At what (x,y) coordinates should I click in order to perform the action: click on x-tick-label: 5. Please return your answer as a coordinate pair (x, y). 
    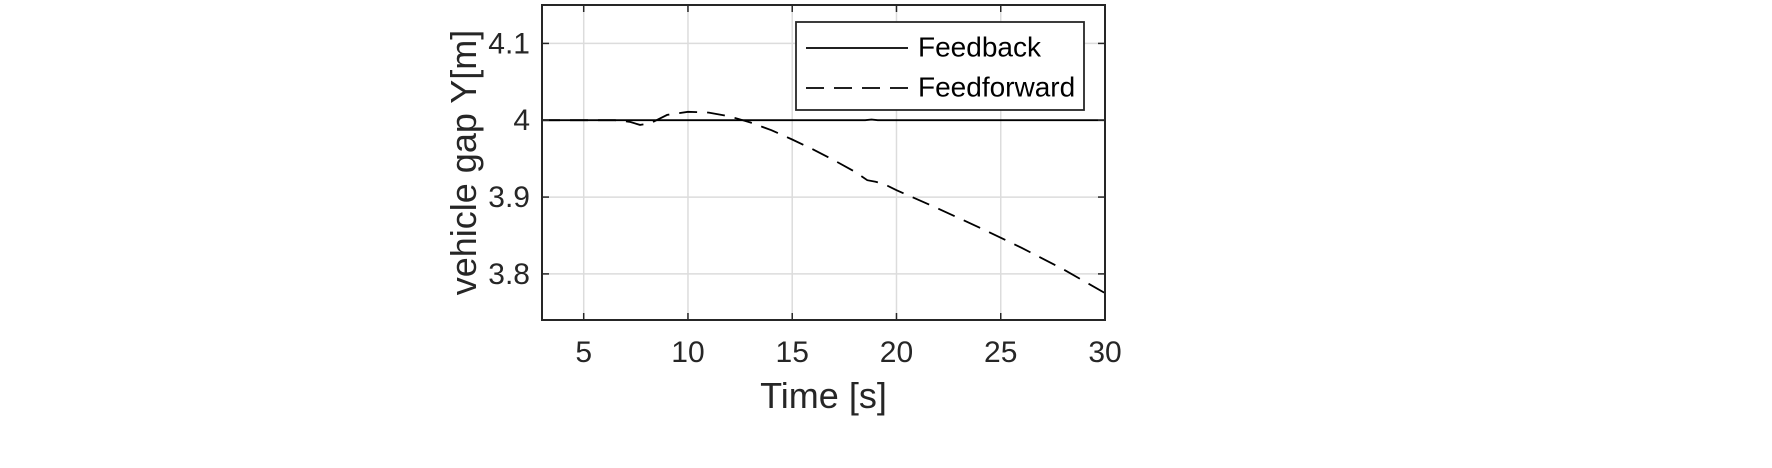
    Looking at the image, I should click on (583, 352).